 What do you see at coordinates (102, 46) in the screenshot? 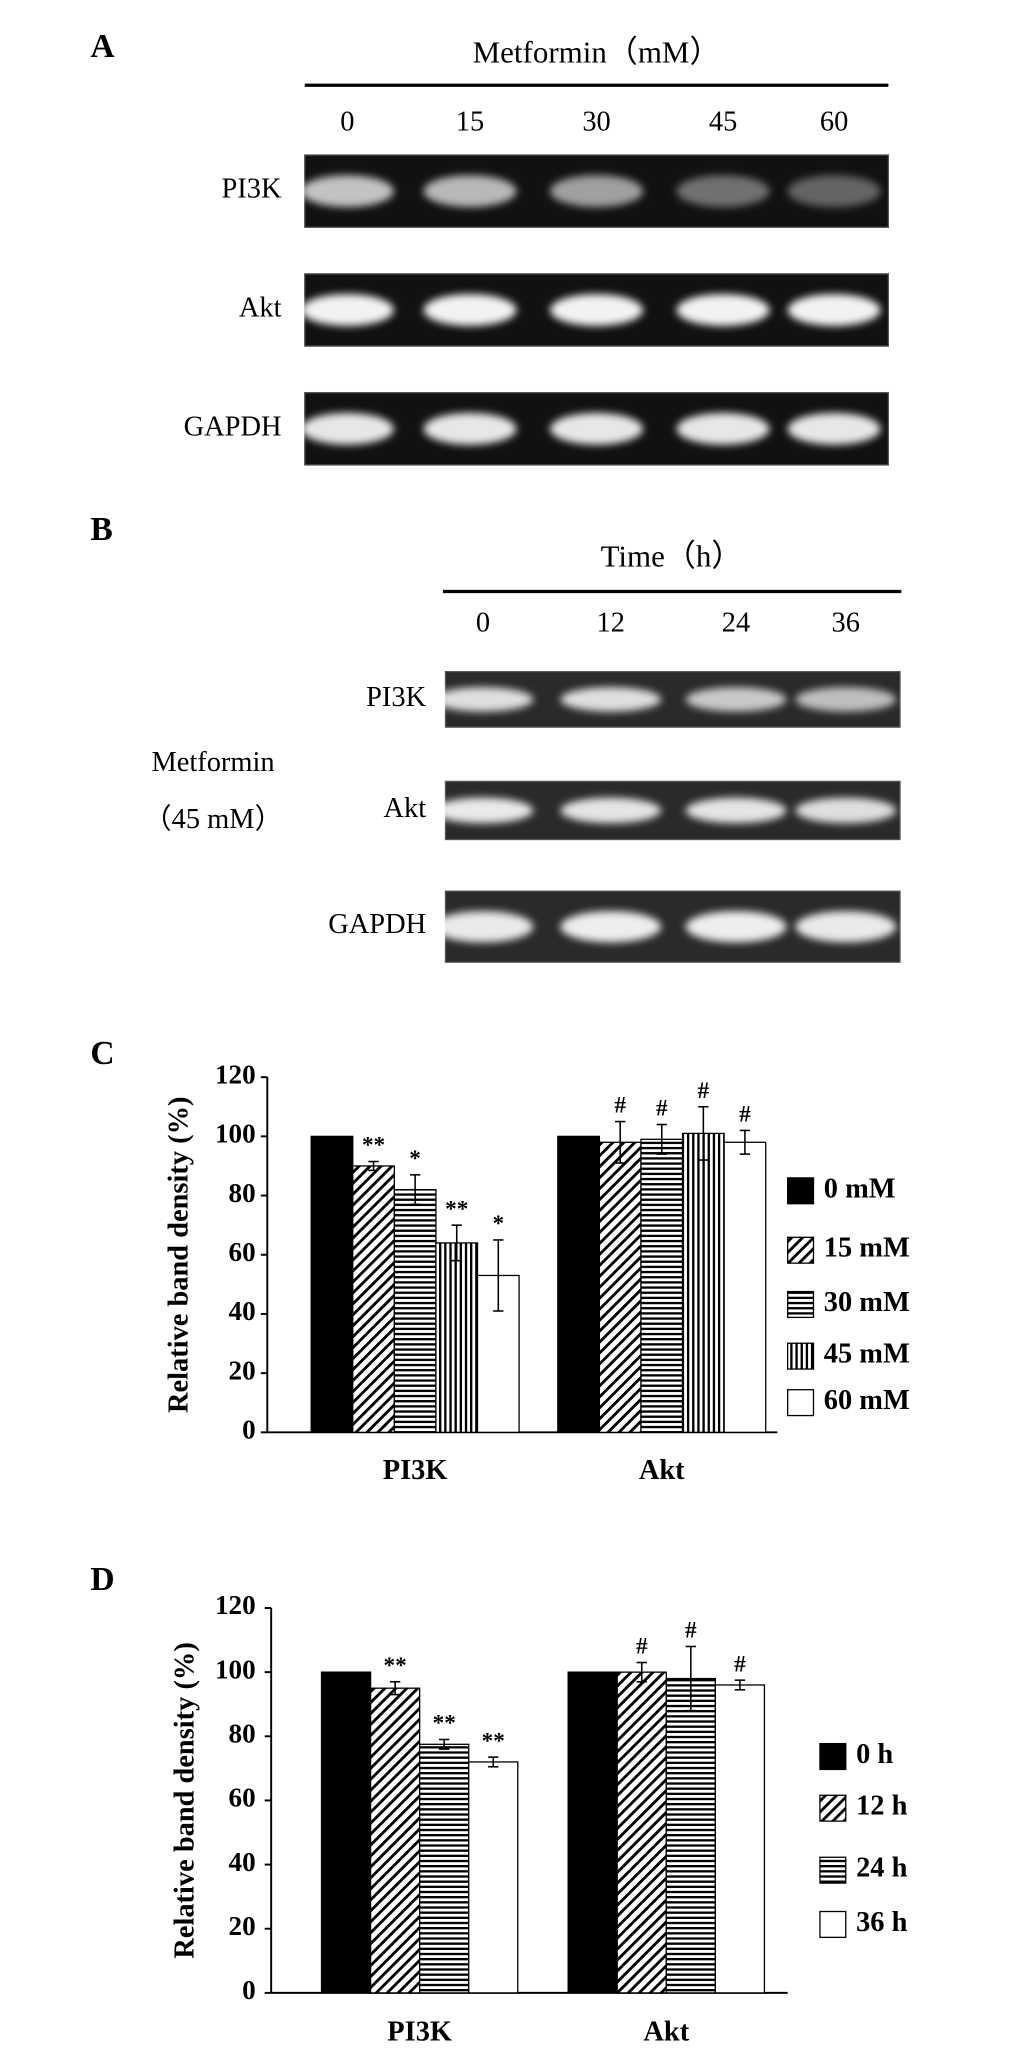
I see `panel-letter: A` at bounding box center [102, 46].